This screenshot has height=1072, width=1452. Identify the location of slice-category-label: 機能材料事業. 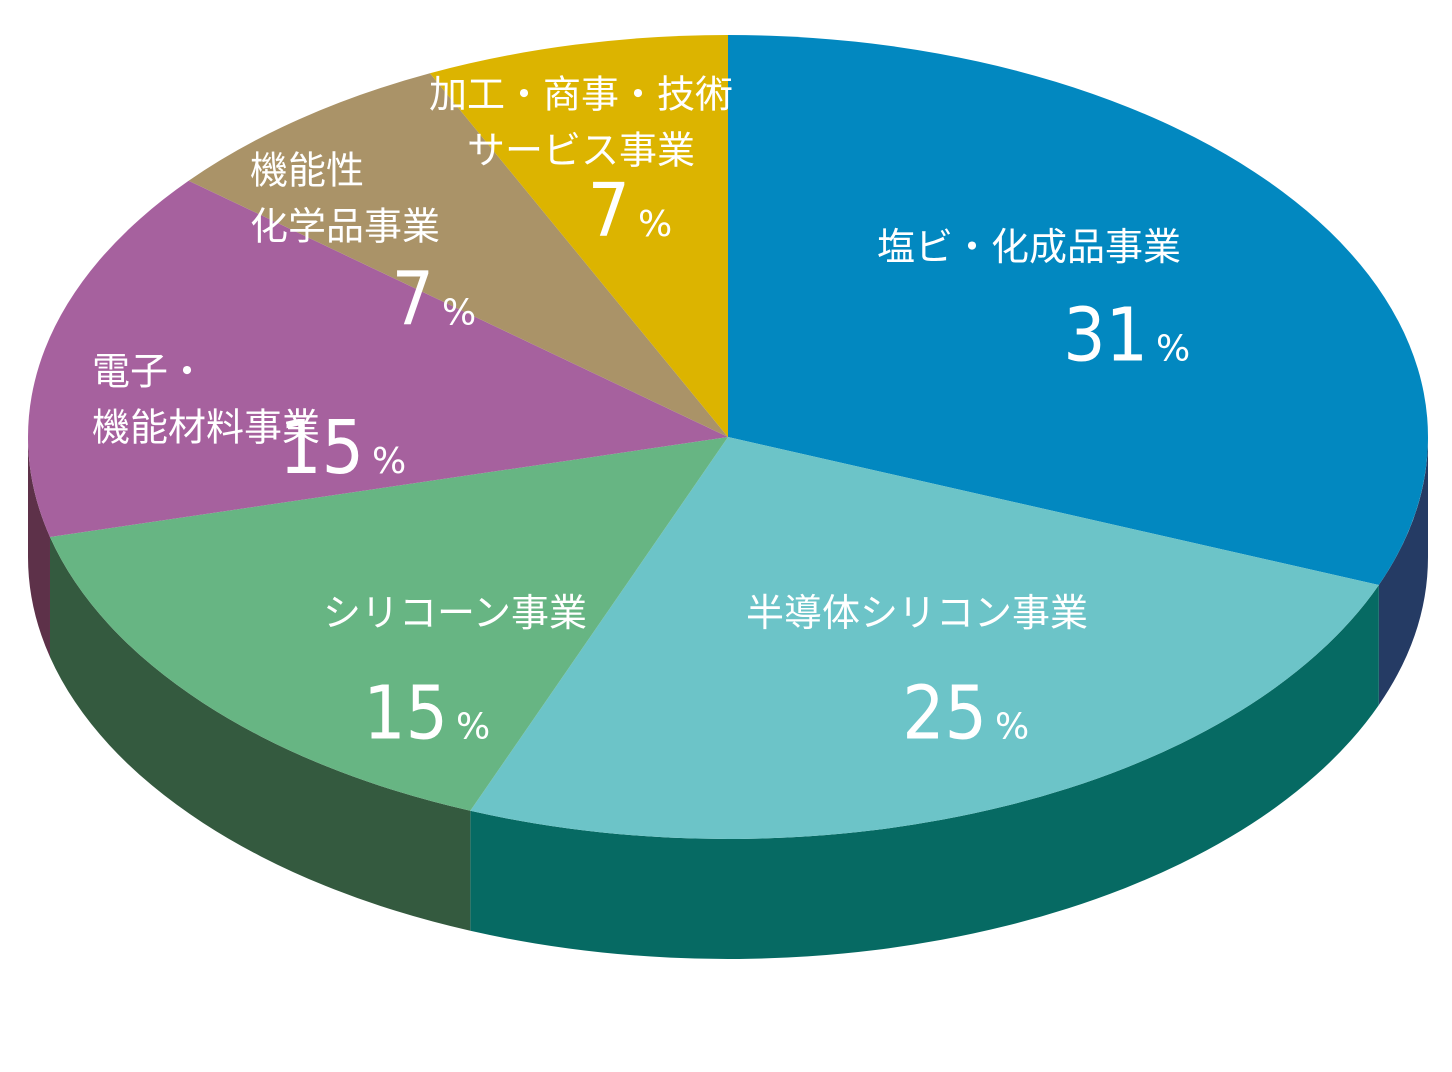
(206, 428).